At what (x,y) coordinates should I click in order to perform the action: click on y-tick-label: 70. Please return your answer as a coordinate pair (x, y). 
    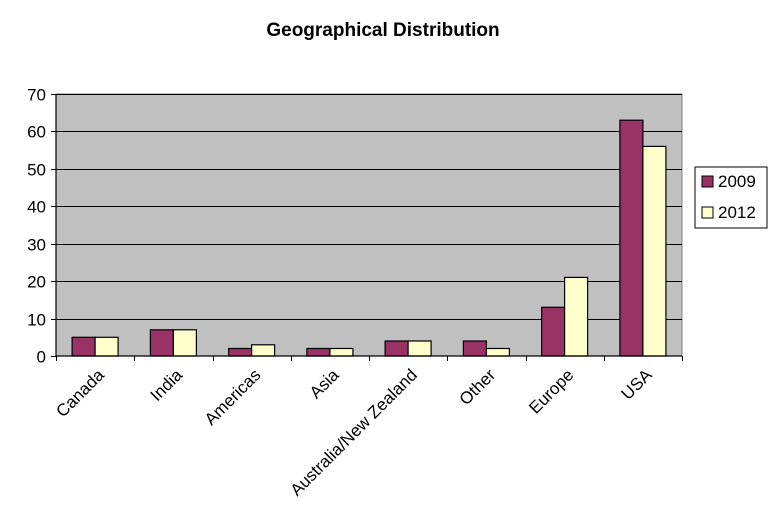
    Looking at the image, I should click on (36, 95).